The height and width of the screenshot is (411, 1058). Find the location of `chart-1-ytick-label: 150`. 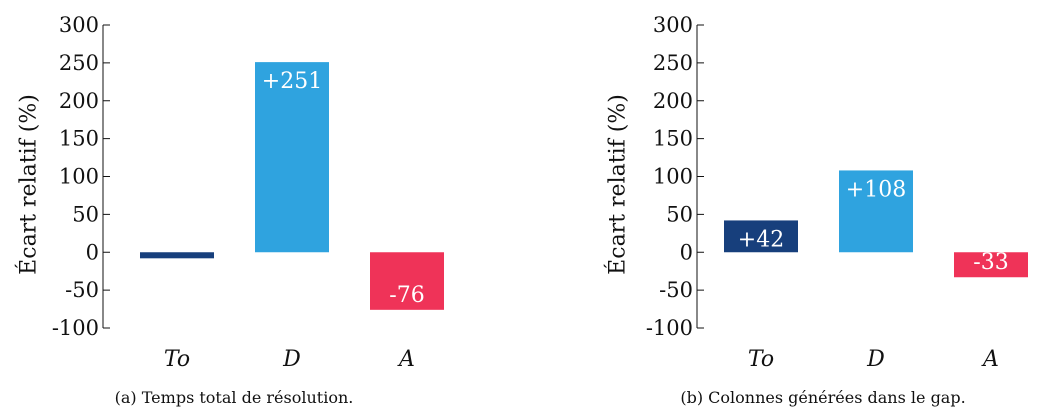

chart-1-ytick-label: 150 is located at coordinates (673, 139).